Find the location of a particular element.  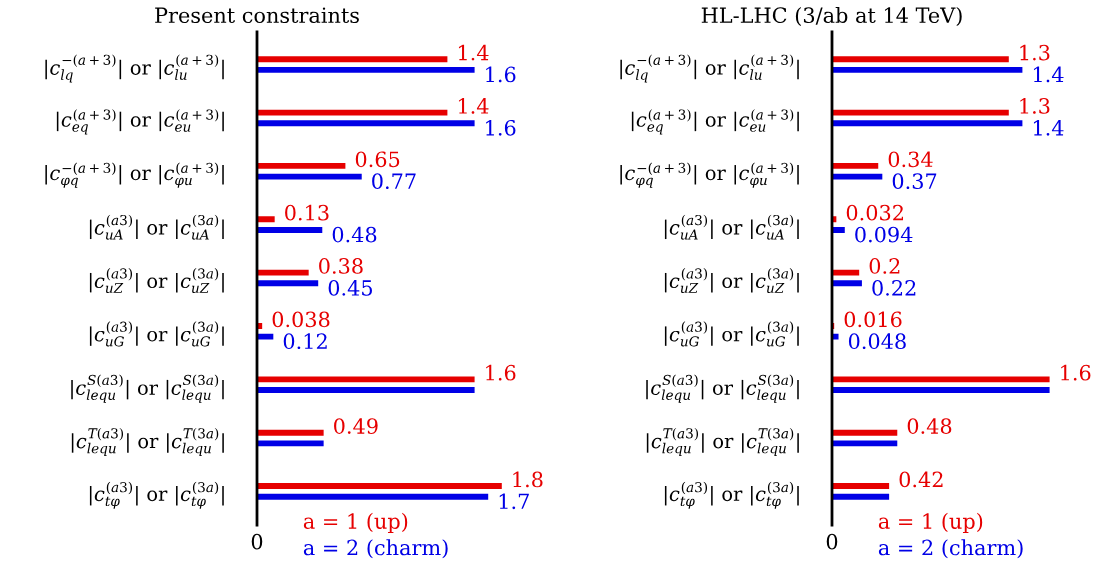

data-label: 1.7 is located at coordinates (514, 501).